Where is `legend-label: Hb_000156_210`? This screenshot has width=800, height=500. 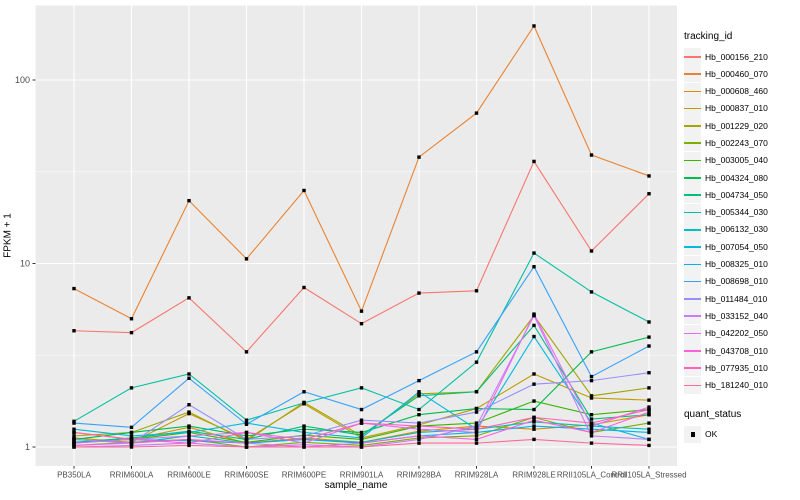 legend-label: Hb_000156_210 is located at coordinates (736, 56).